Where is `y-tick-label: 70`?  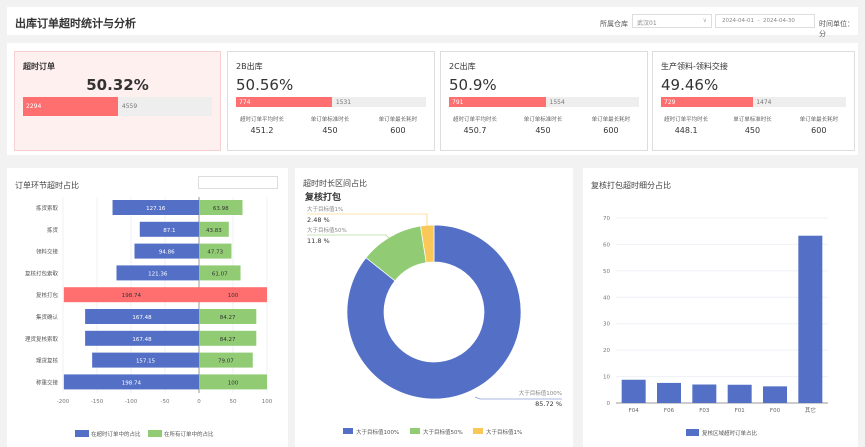
y-tick-label: 70 is located at coordinates (606, 219).